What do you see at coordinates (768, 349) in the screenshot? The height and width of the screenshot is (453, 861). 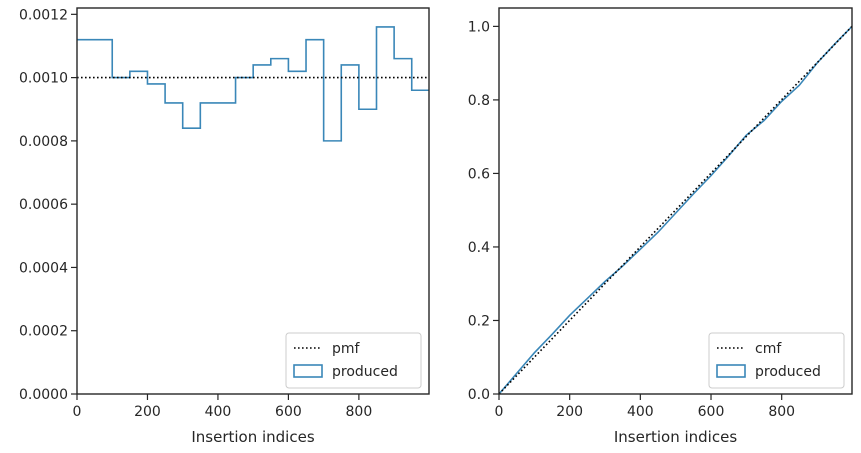 I see `legend-label-cmf: cmf` at bounding box center [768, 349].